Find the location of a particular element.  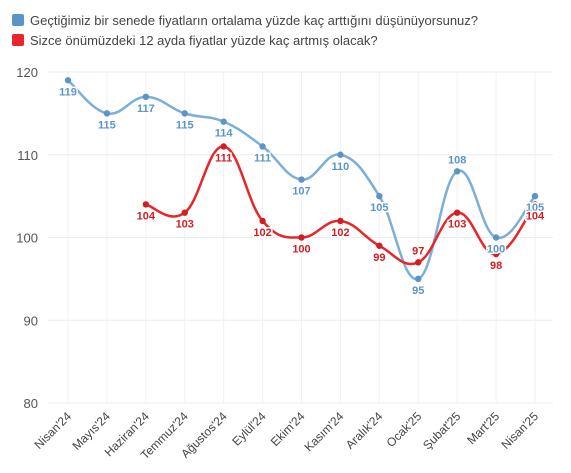

data-label-s1-5: 102 is located at coordinates (262, 233).